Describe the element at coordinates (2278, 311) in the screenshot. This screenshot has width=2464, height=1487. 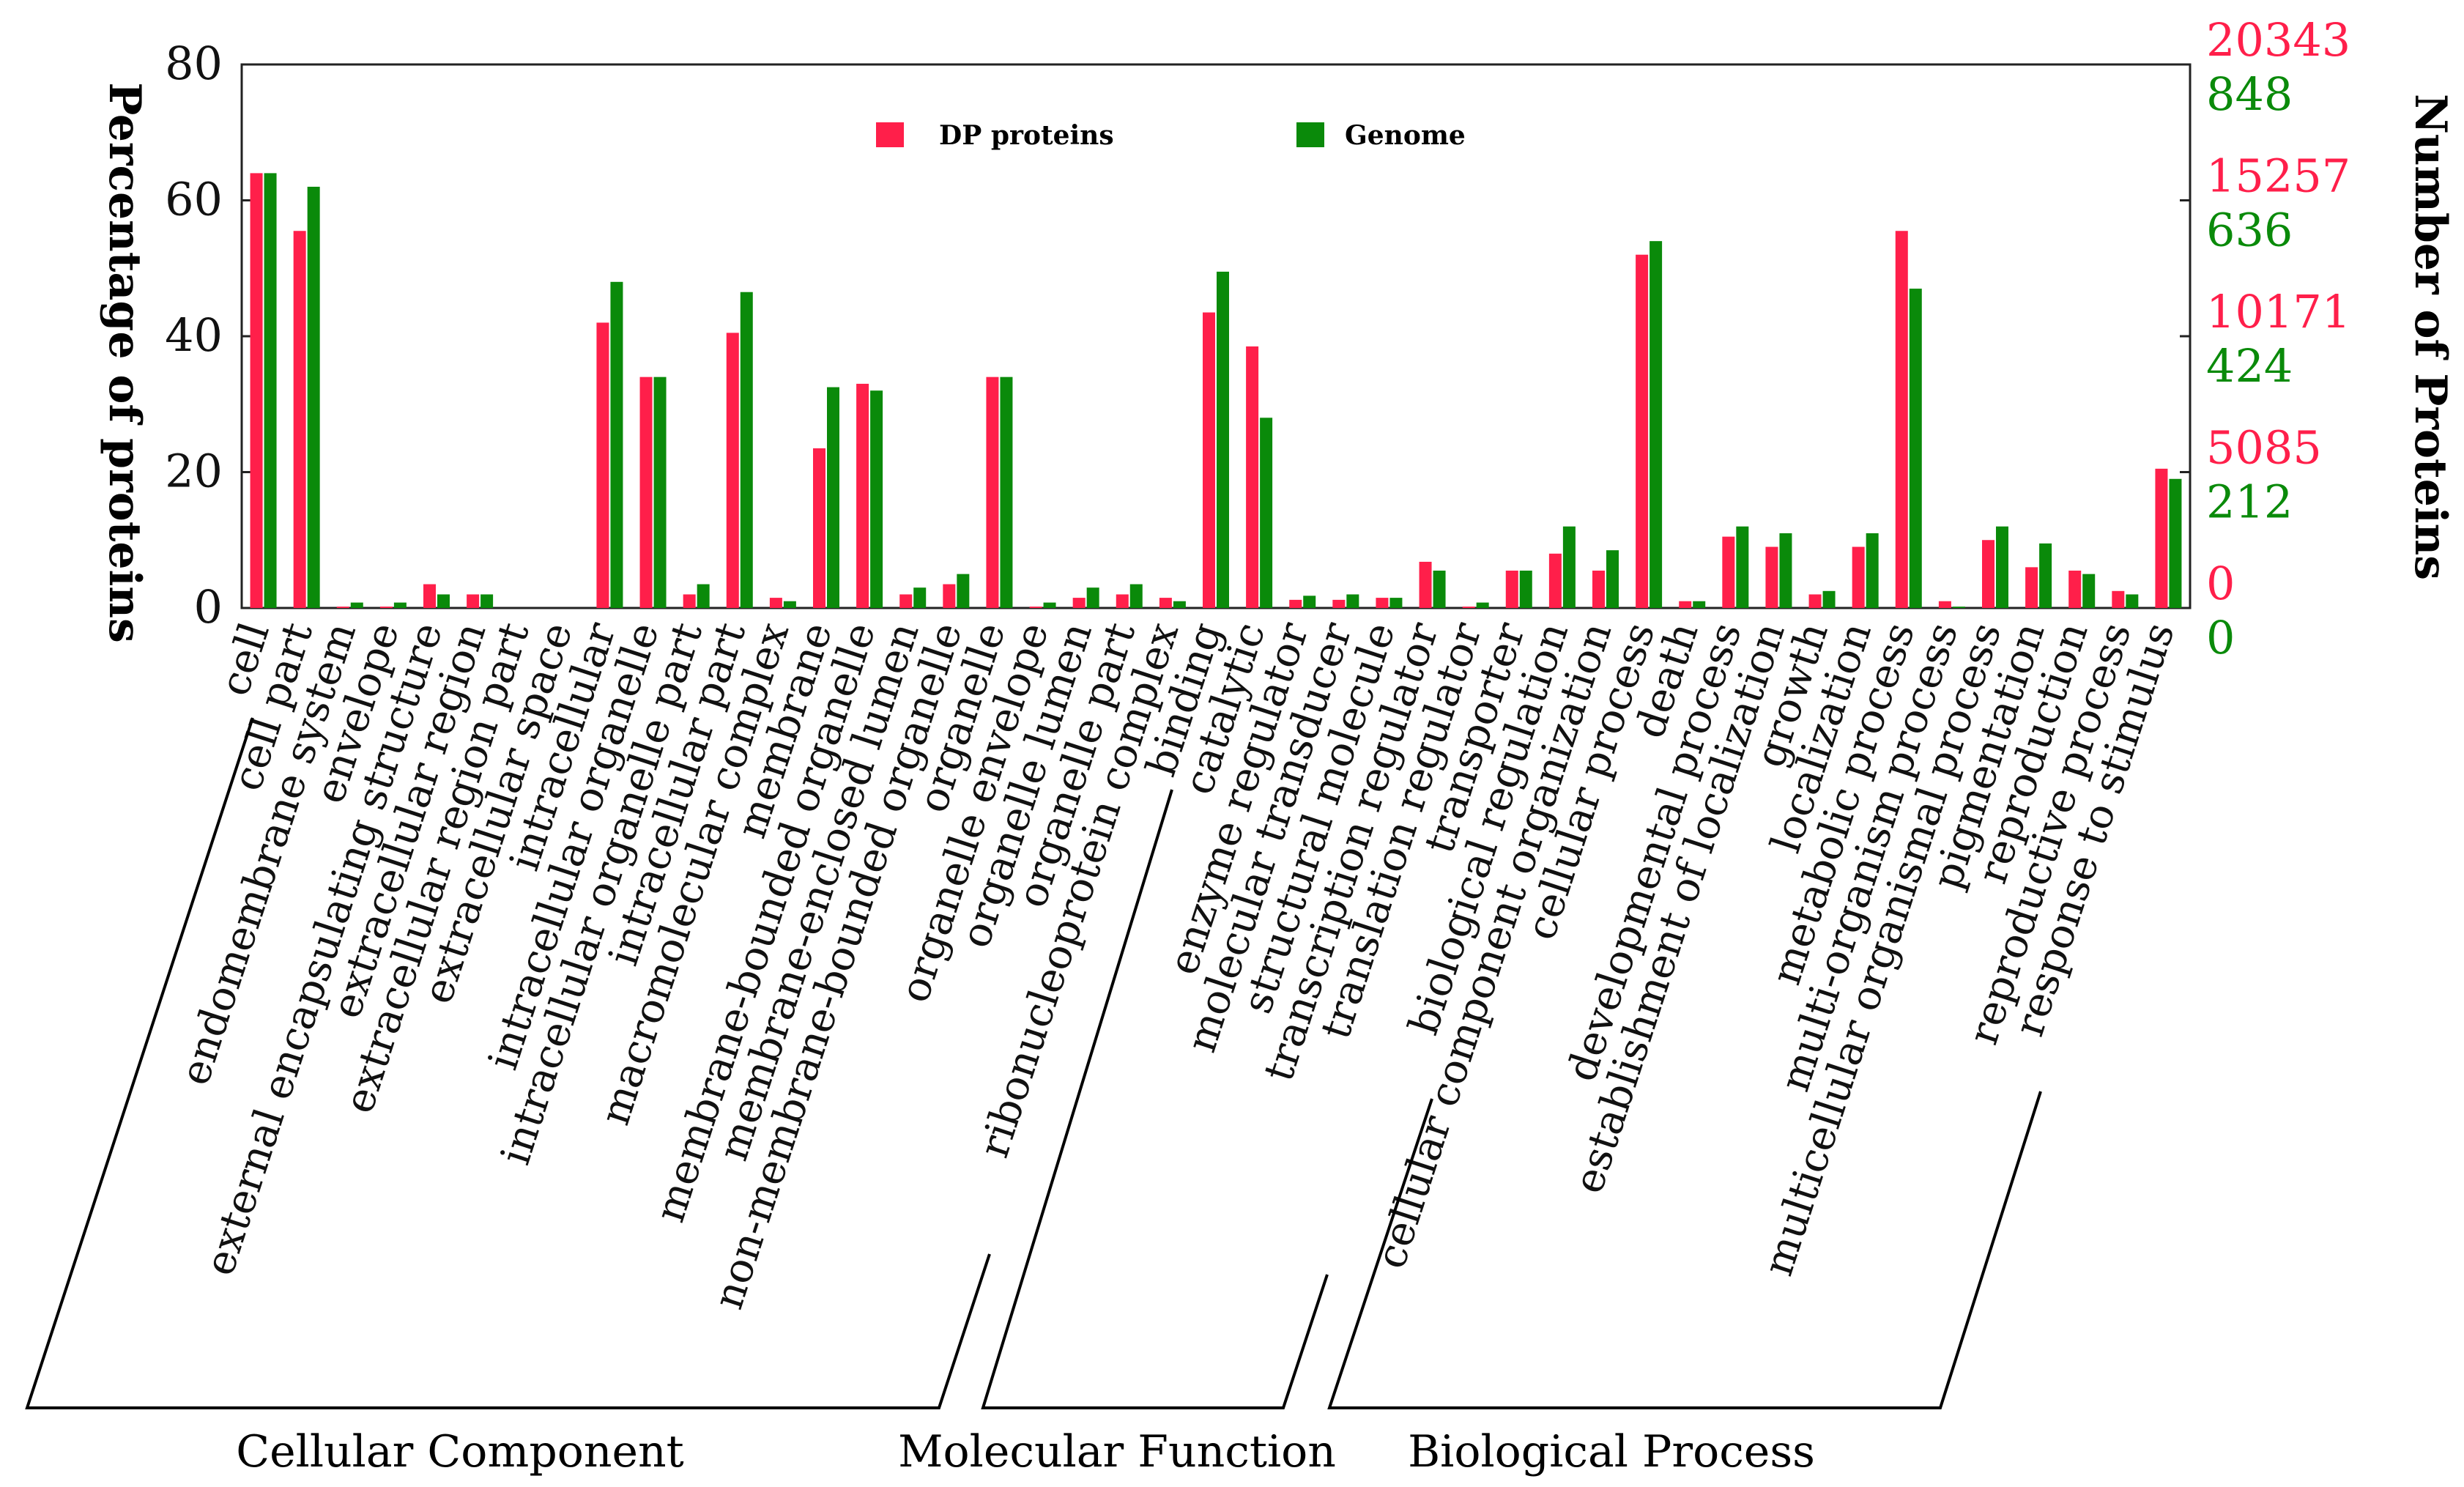
I see `right-tick-label-dp: 10171` at that location.